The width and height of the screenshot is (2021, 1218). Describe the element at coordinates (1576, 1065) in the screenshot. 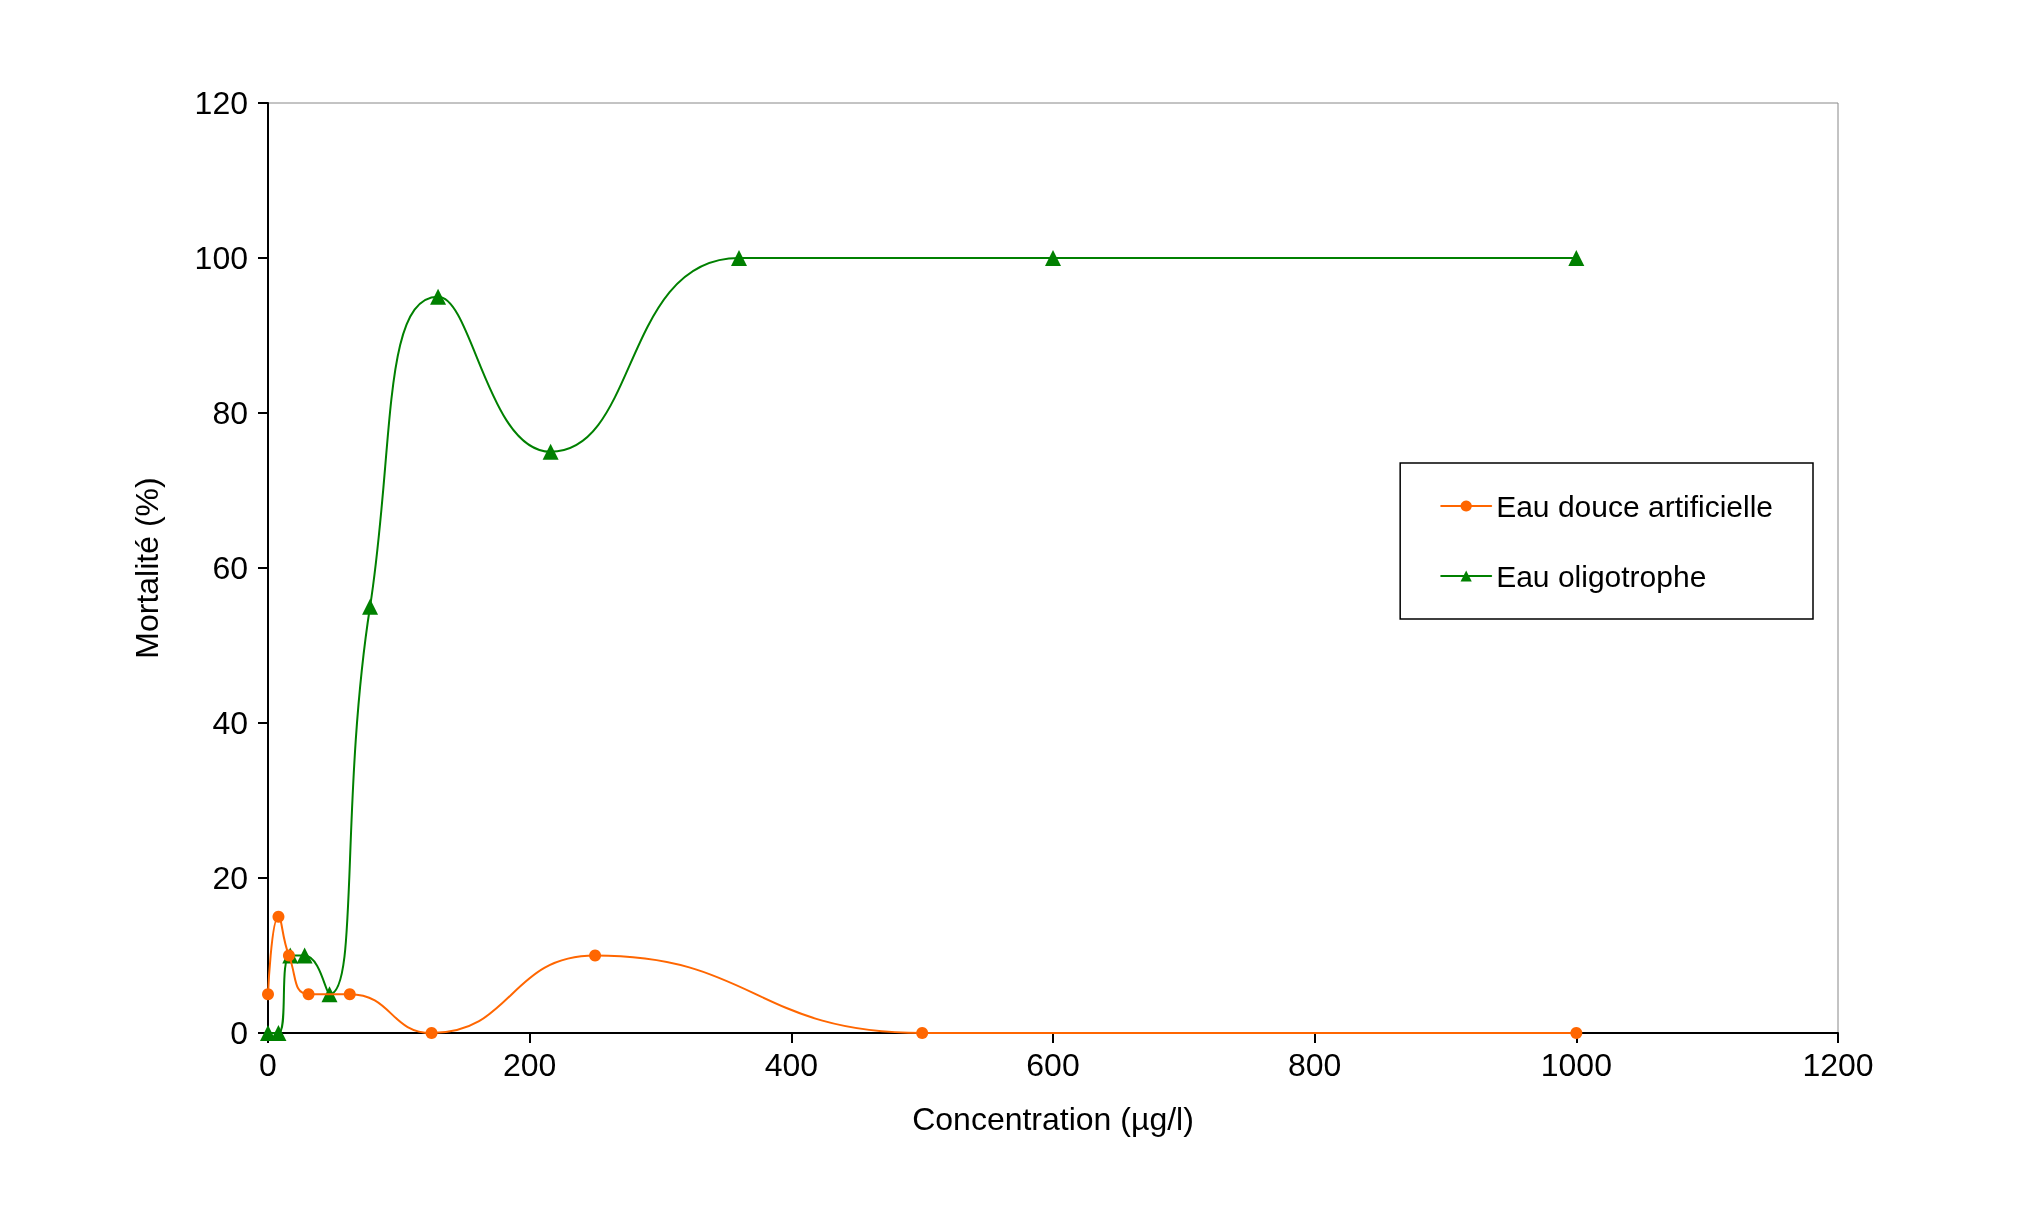

I see `x-tick-label: 1000` at that location.